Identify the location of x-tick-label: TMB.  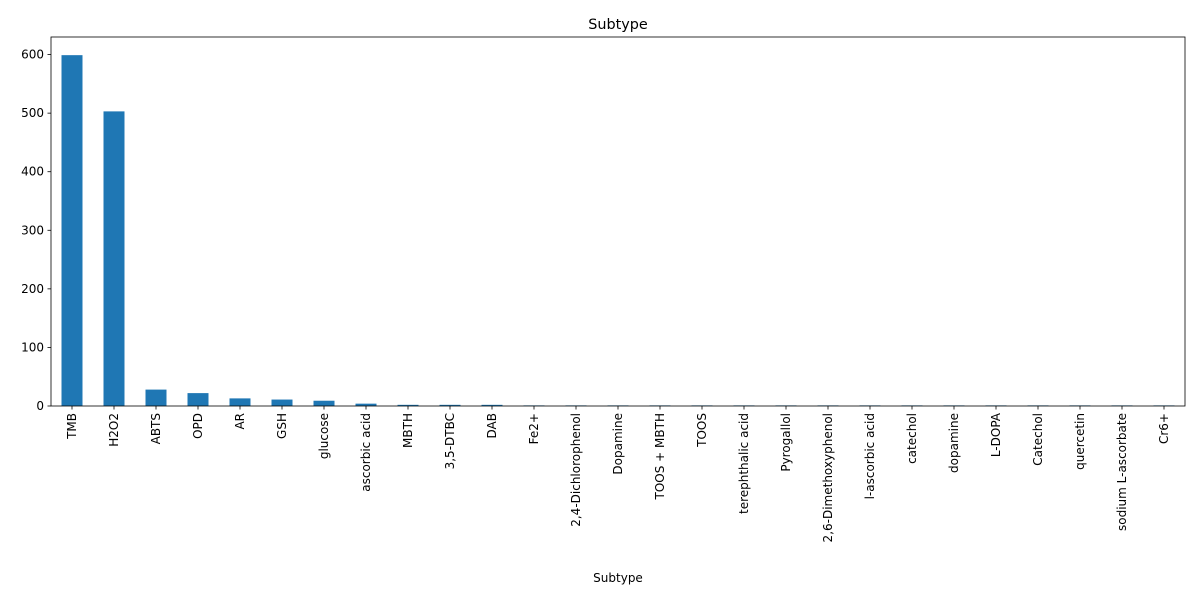
(72, 426).